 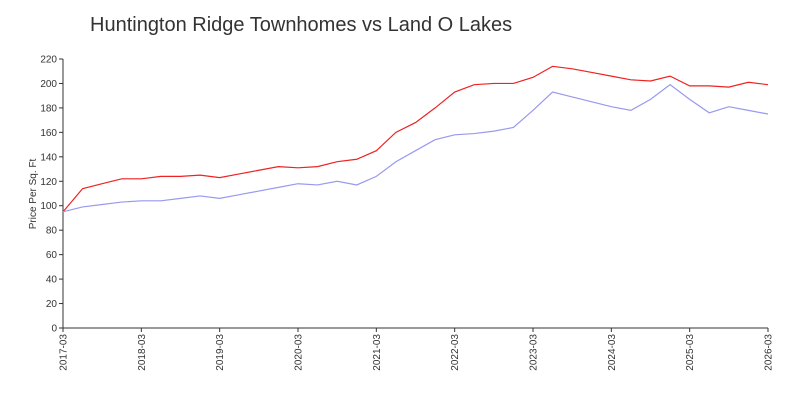 I want to click on y-tick-label: 180, so click(x=48, y=108).